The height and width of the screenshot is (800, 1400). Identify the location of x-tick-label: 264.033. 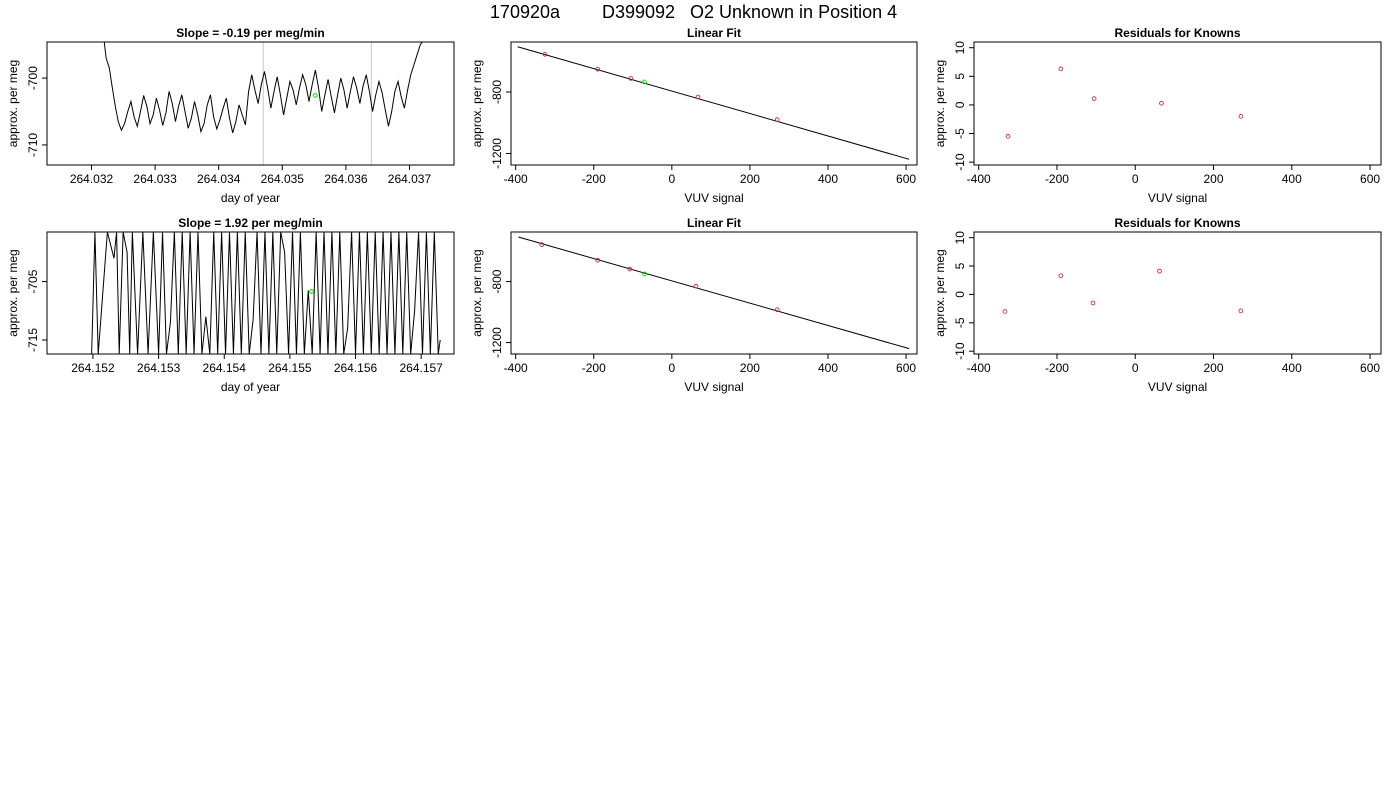
(155, 179).